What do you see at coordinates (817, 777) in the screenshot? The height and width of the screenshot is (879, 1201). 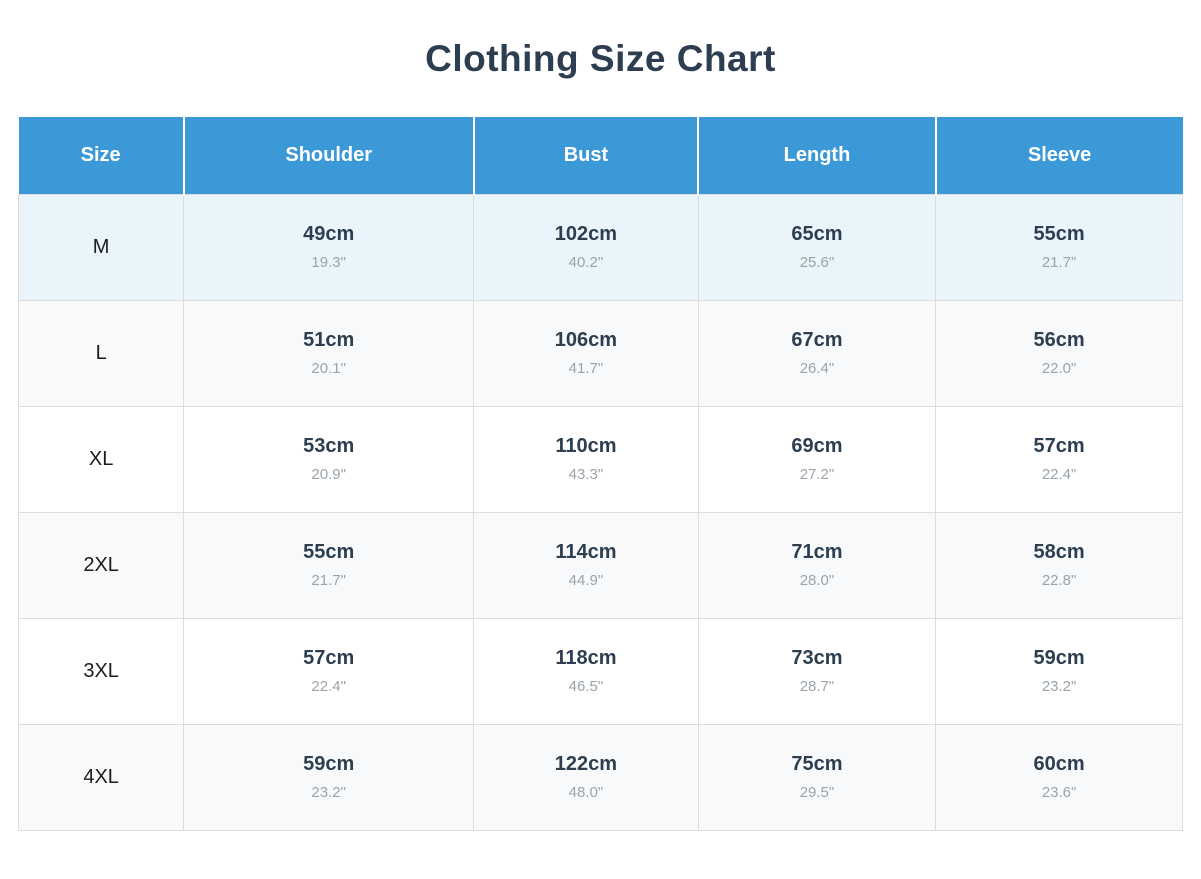 I see `measurement-cell: 75cm 29.5"` at bounding box center [817, 777].